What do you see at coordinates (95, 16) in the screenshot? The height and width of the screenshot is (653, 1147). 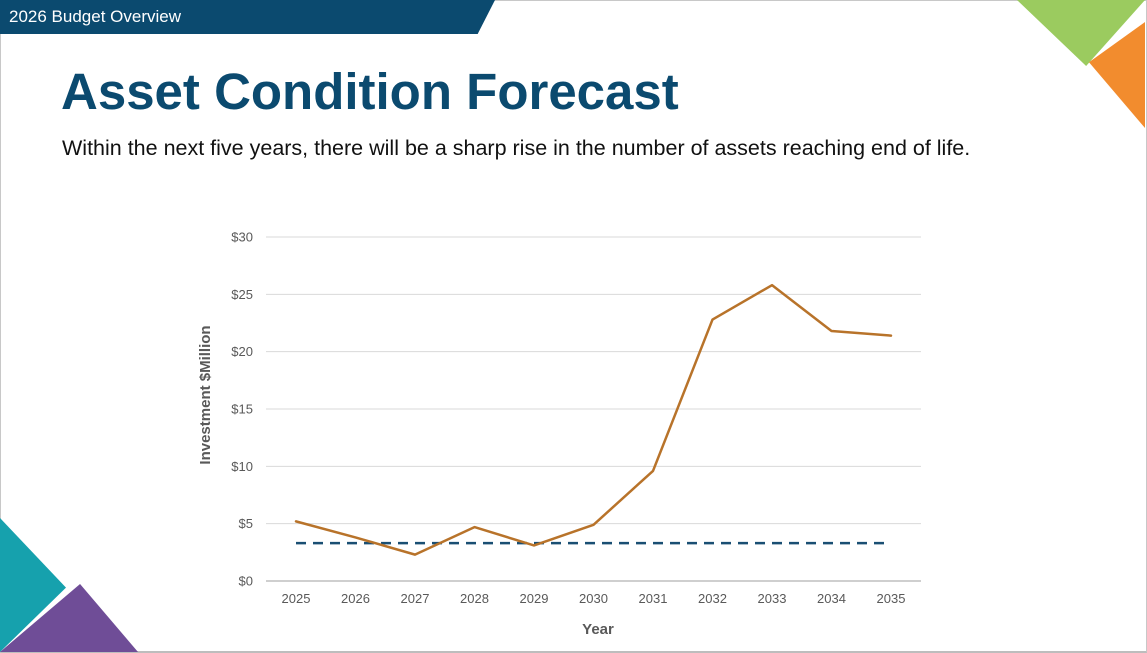 I see `header-label: 2026 Budget Overview` at bounding box center [95, 16].